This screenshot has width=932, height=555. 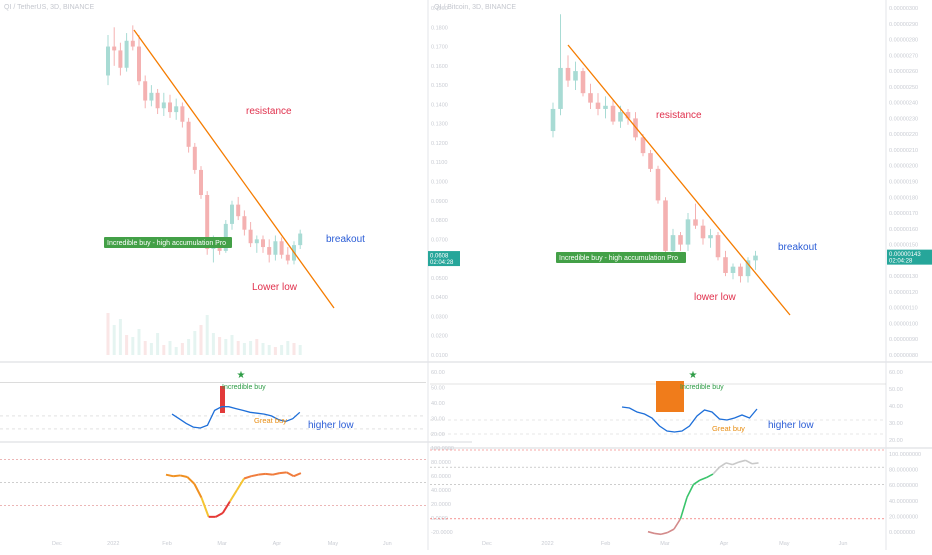 What do you see at coordinates (442, 449) in the screenshot?
I see `osc-axis-tick: 100.0000` at bounding box center [442, 449].